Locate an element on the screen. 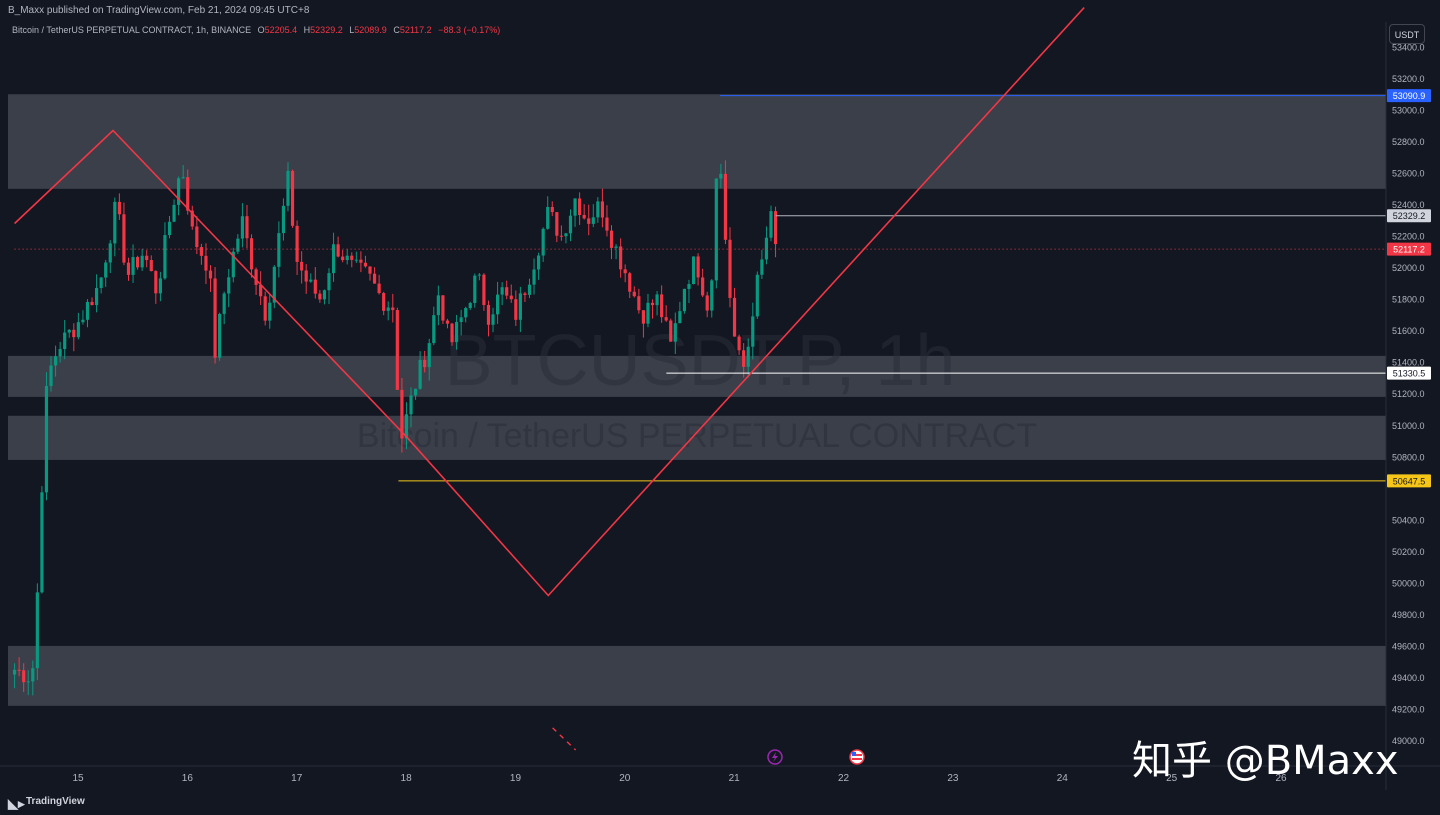 The width and height of the screenshot is (1440, 815). lightning-glyph is located at coordinates (775, 757).